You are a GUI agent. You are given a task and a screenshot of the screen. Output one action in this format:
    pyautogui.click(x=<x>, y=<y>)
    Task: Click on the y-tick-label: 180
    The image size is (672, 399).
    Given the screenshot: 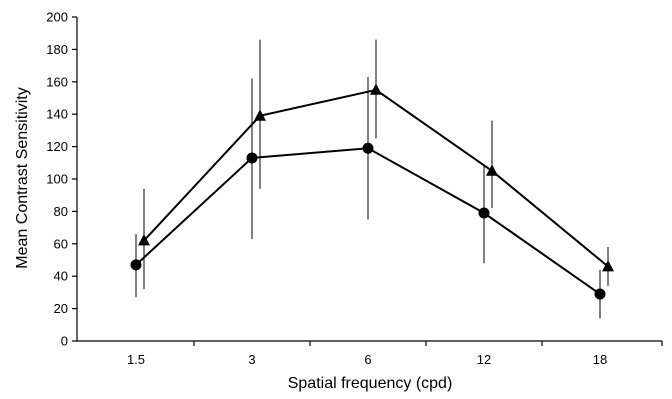 What is the action you would take?
    pyautogui.click(x=57, y=49)
    